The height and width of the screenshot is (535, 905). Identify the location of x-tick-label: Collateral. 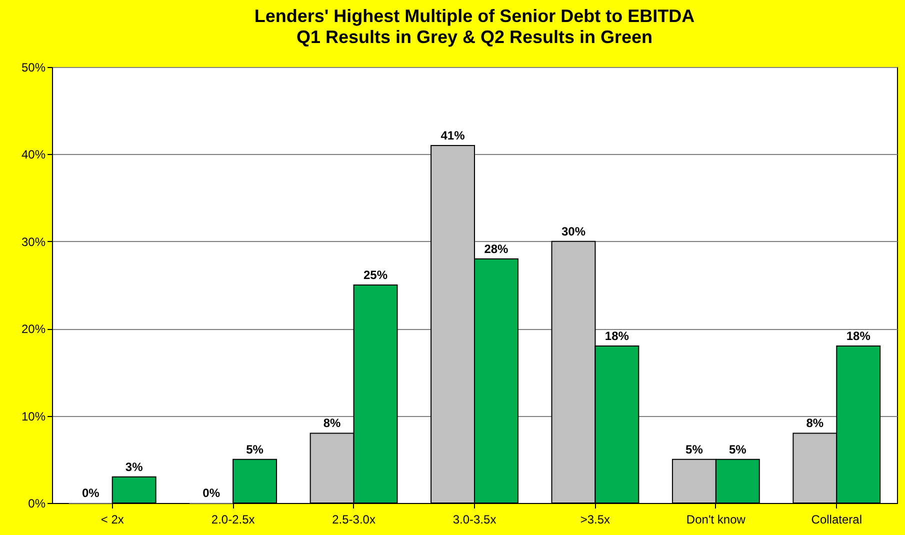
(836, 519).